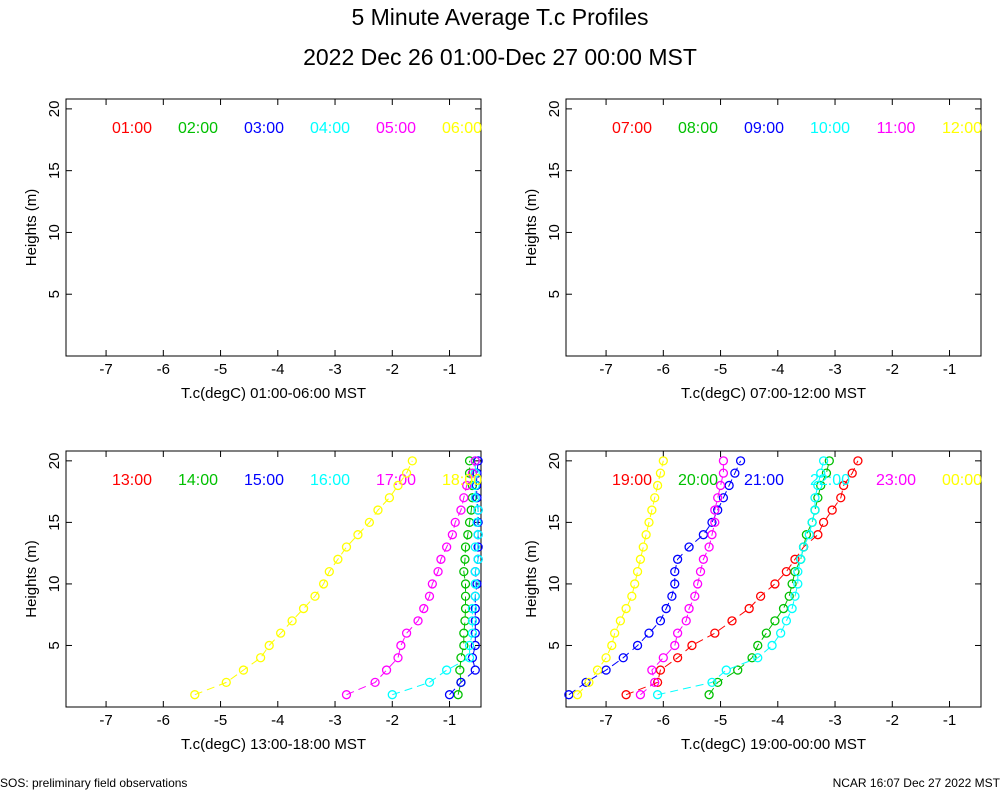  What do you see at coordinates (392, 369) in the screenshot?
I see `x-tick-label: -2` at bounding box center [392, 369].